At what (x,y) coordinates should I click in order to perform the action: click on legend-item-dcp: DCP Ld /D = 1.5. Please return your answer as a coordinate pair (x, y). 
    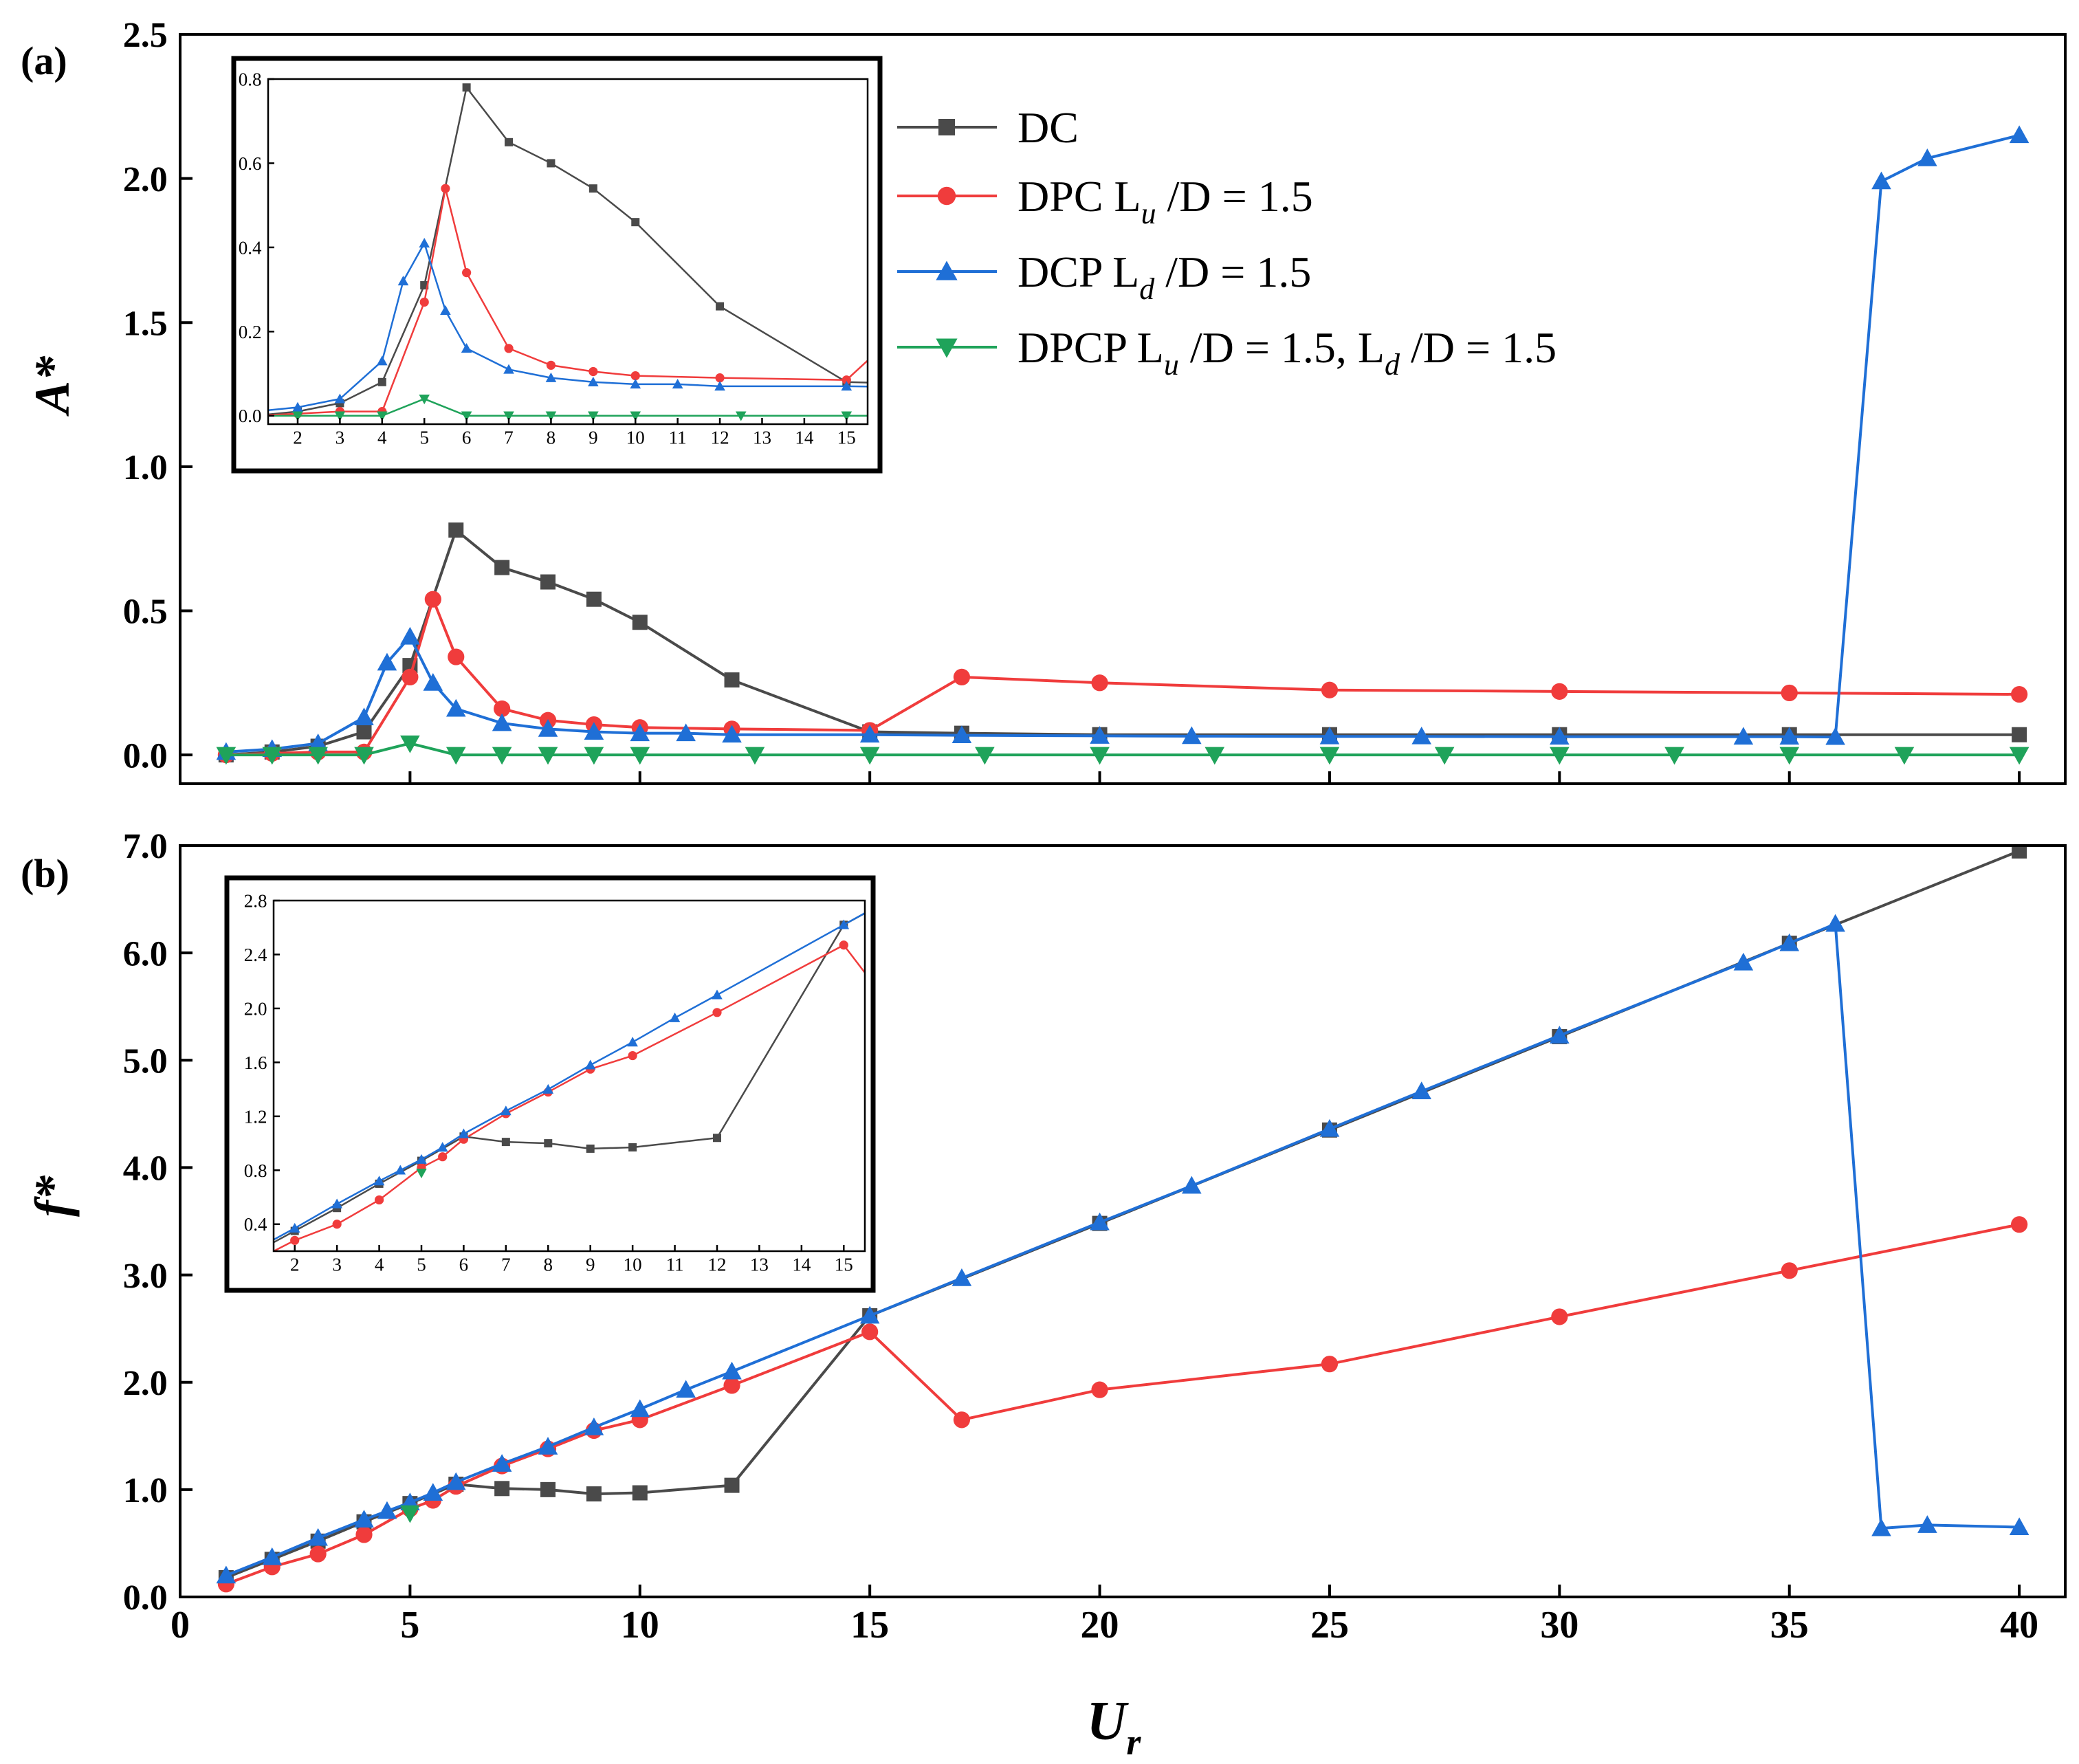
    Looking at the image, I should click on (1104, 276).